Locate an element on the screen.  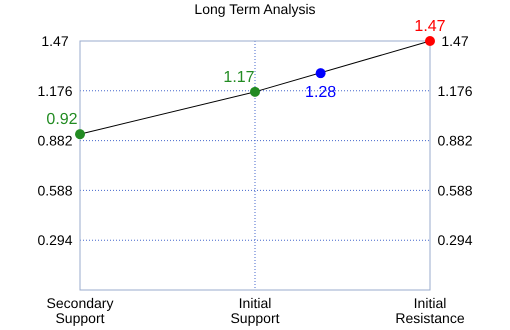
x-tick-label: Initial Resistance is located at coordinates (430, 310).